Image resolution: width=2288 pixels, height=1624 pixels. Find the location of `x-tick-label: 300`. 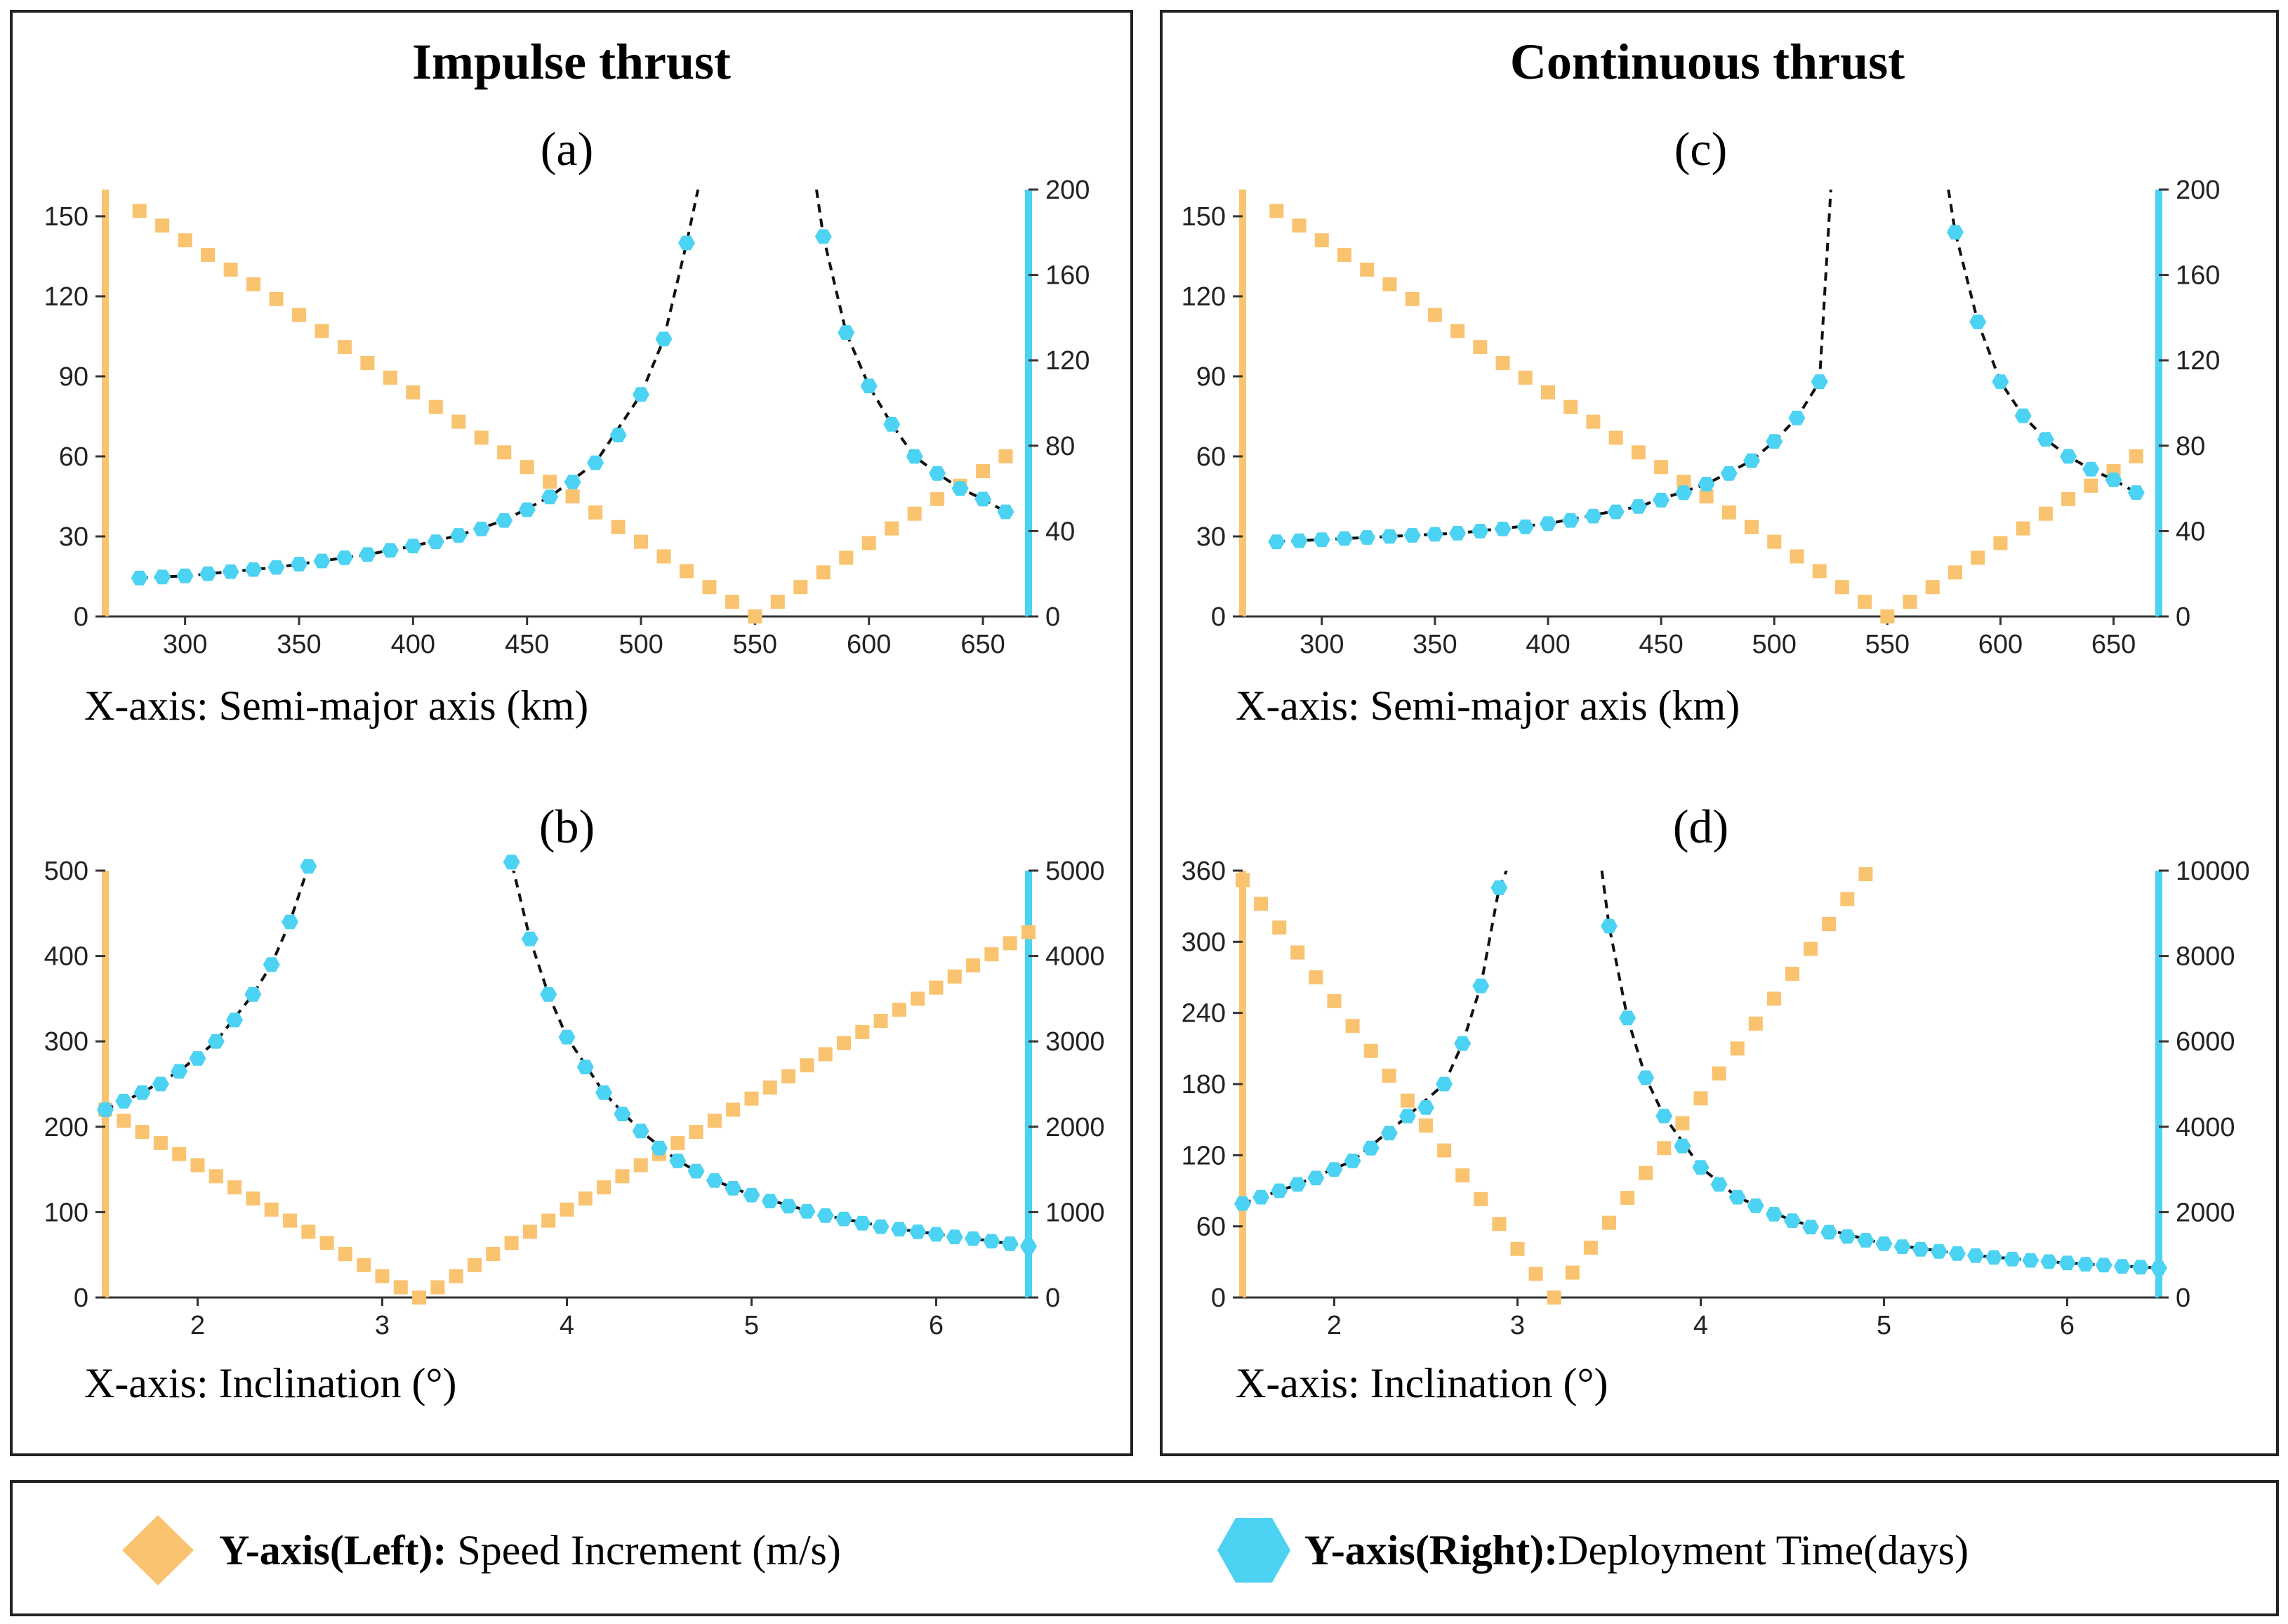

x-tick-label: 300 is located at coordinates (185, 644).